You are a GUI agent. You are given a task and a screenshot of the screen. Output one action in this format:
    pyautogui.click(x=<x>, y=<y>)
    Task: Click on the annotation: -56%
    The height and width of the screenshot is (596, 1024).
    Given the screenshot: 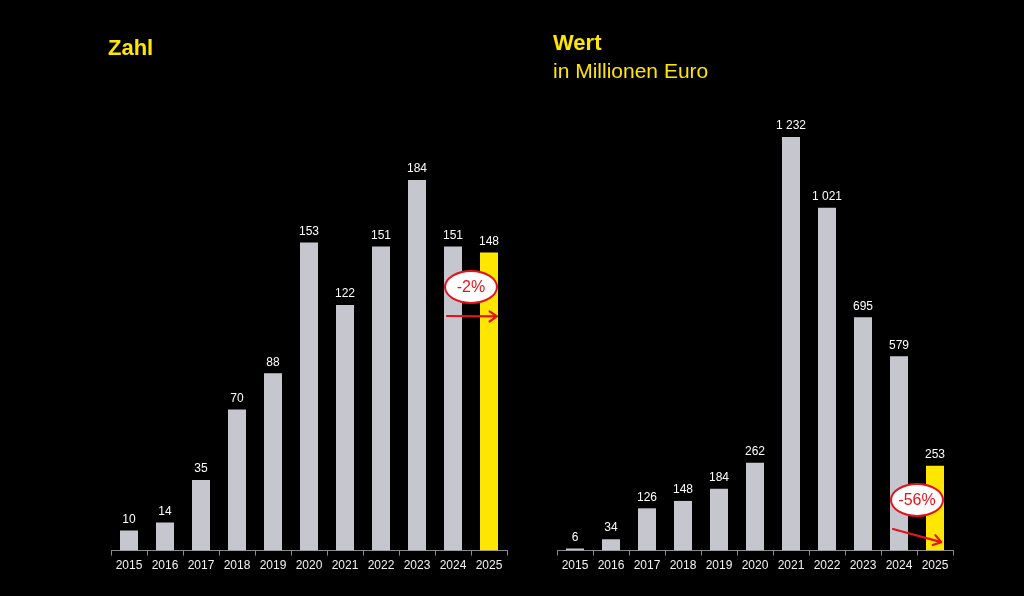 What is the action you would take?
    pyautogui.click(x=917, y=499)
    